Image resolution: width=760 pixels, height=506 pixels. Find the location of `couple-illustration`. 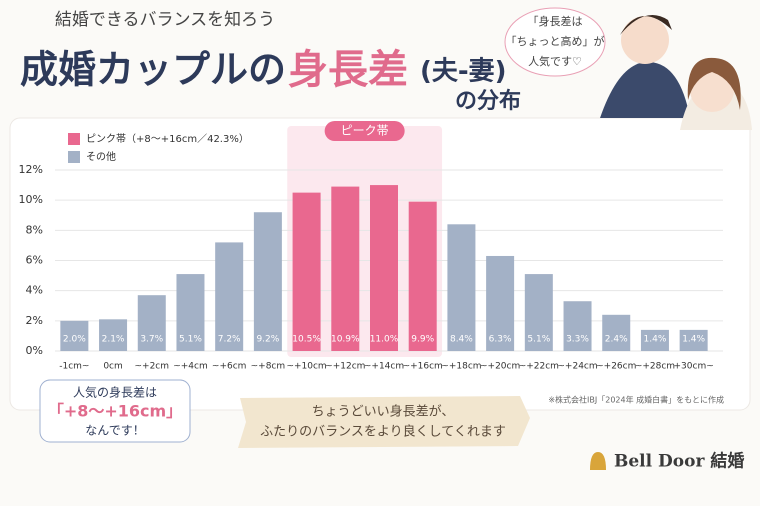

couple-illustration is located at coordinates (676, 72).